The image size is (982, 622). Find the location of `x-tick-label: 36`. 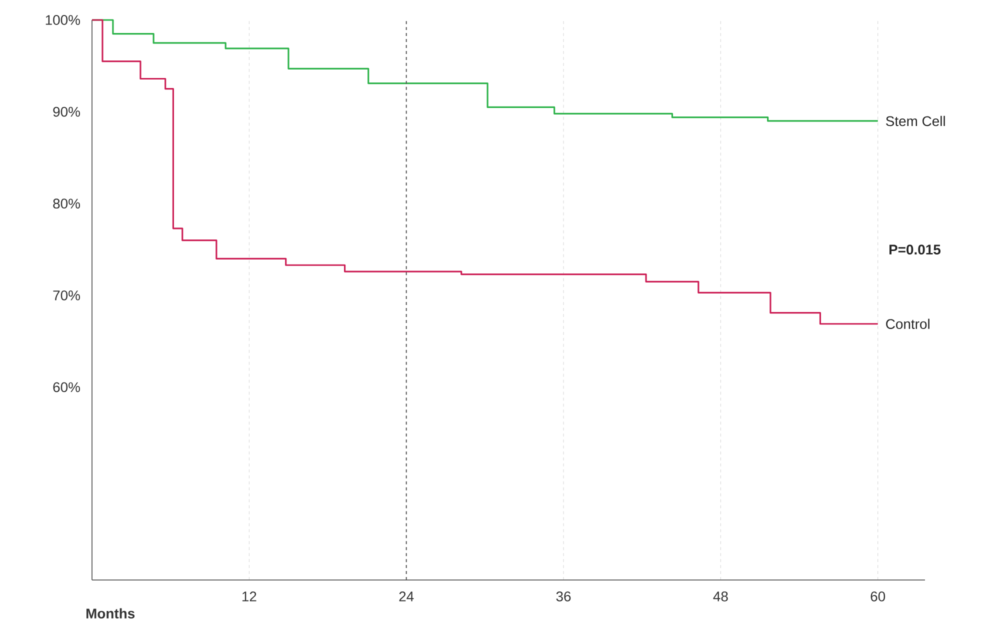

x-tick-label: 36 is located at coordinates (563, 597).